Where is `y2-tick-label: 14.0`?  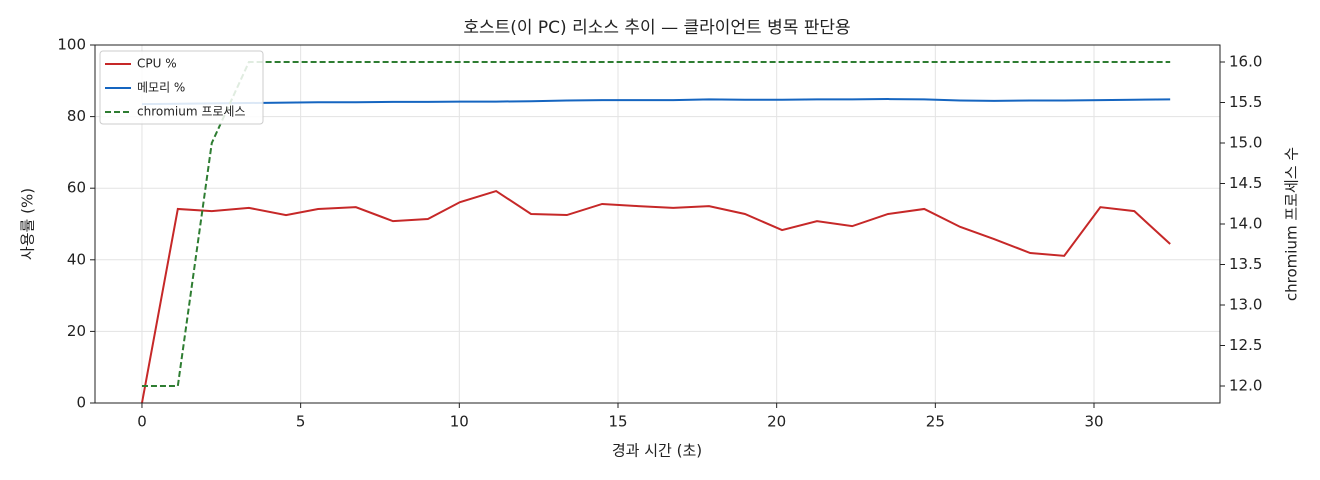
y2-tick-label: 14.0 is located at coordinates (1245, 224).